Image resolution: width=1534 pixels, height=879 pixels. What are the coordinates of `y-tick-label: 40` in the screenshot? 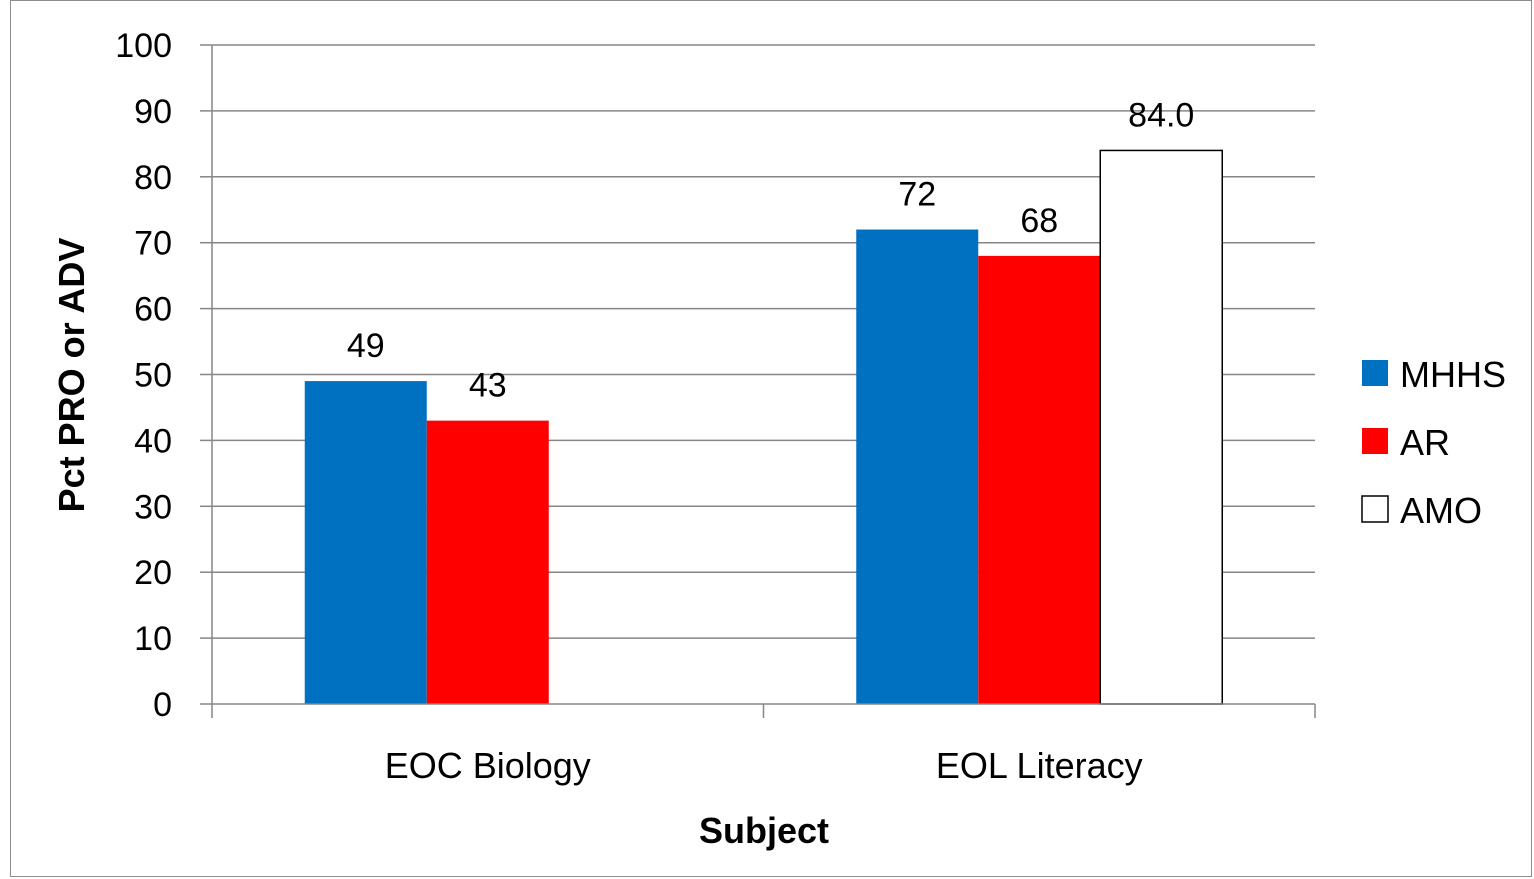 It's located at (153, 441).